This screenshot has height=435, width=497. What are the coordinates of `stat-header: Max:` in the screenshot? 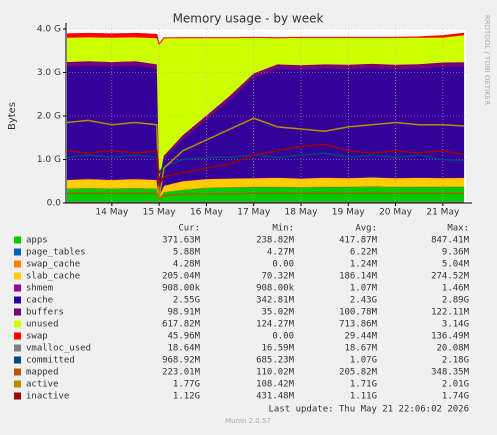 It's located at (458, 229).